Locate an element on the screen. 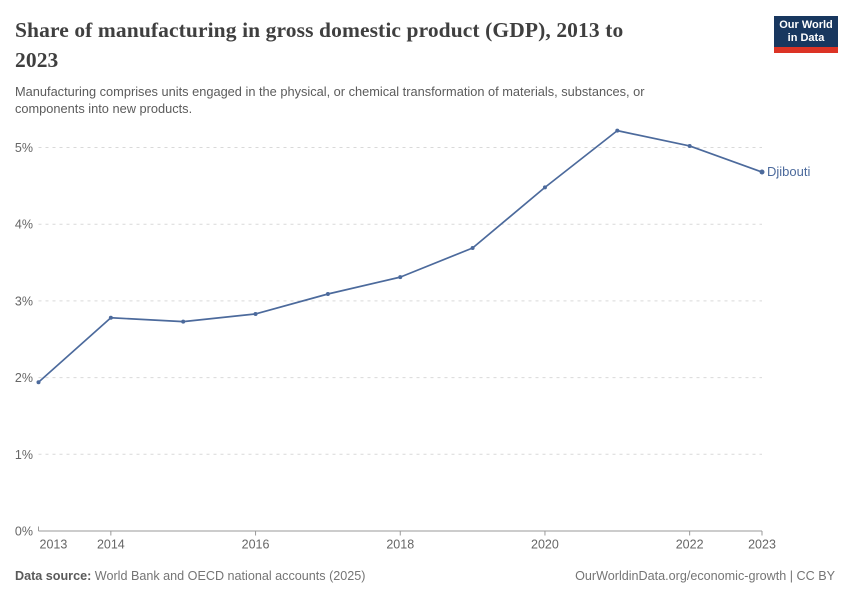 Image resolution: width=850 pixels, height=600 pixels. y-tick-label: 2% is located at coordinates (24, 378).